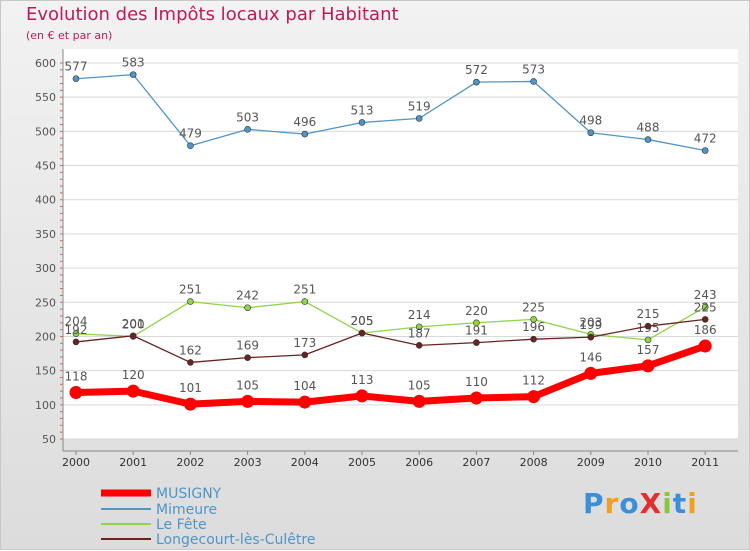  Describe the element at coordinates (419, 462) in the screenshot. I see `x-tick-label: 2006` at that location.